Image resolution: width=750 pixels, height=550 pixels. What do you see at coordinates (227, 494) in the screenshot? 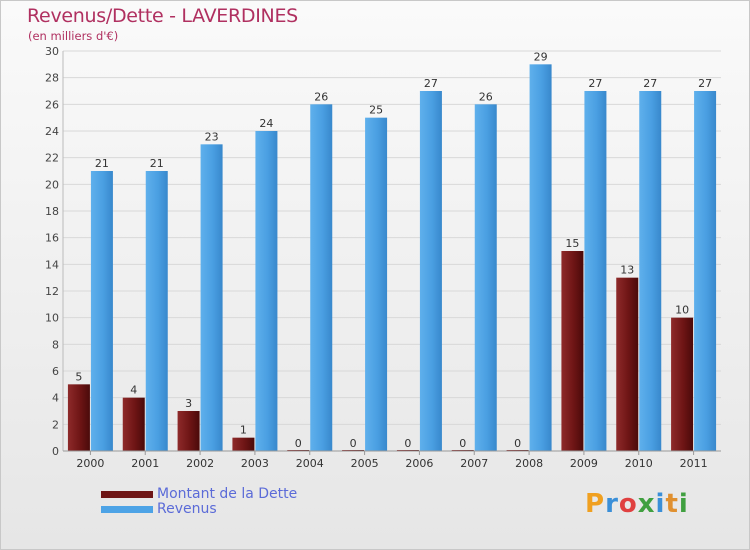
I see `legend-label-dette: Montant de la Dette` at bounding box center [227, 494].